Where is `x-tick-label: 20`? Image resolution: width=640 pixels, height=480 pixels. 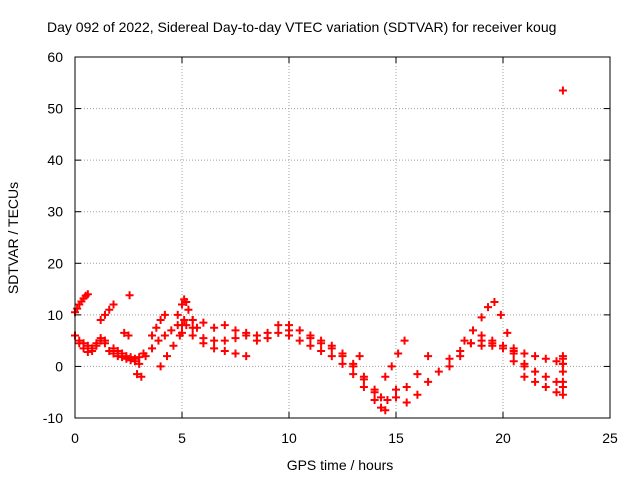 x-tick-label: 20 is located at coordinates (503, 438).